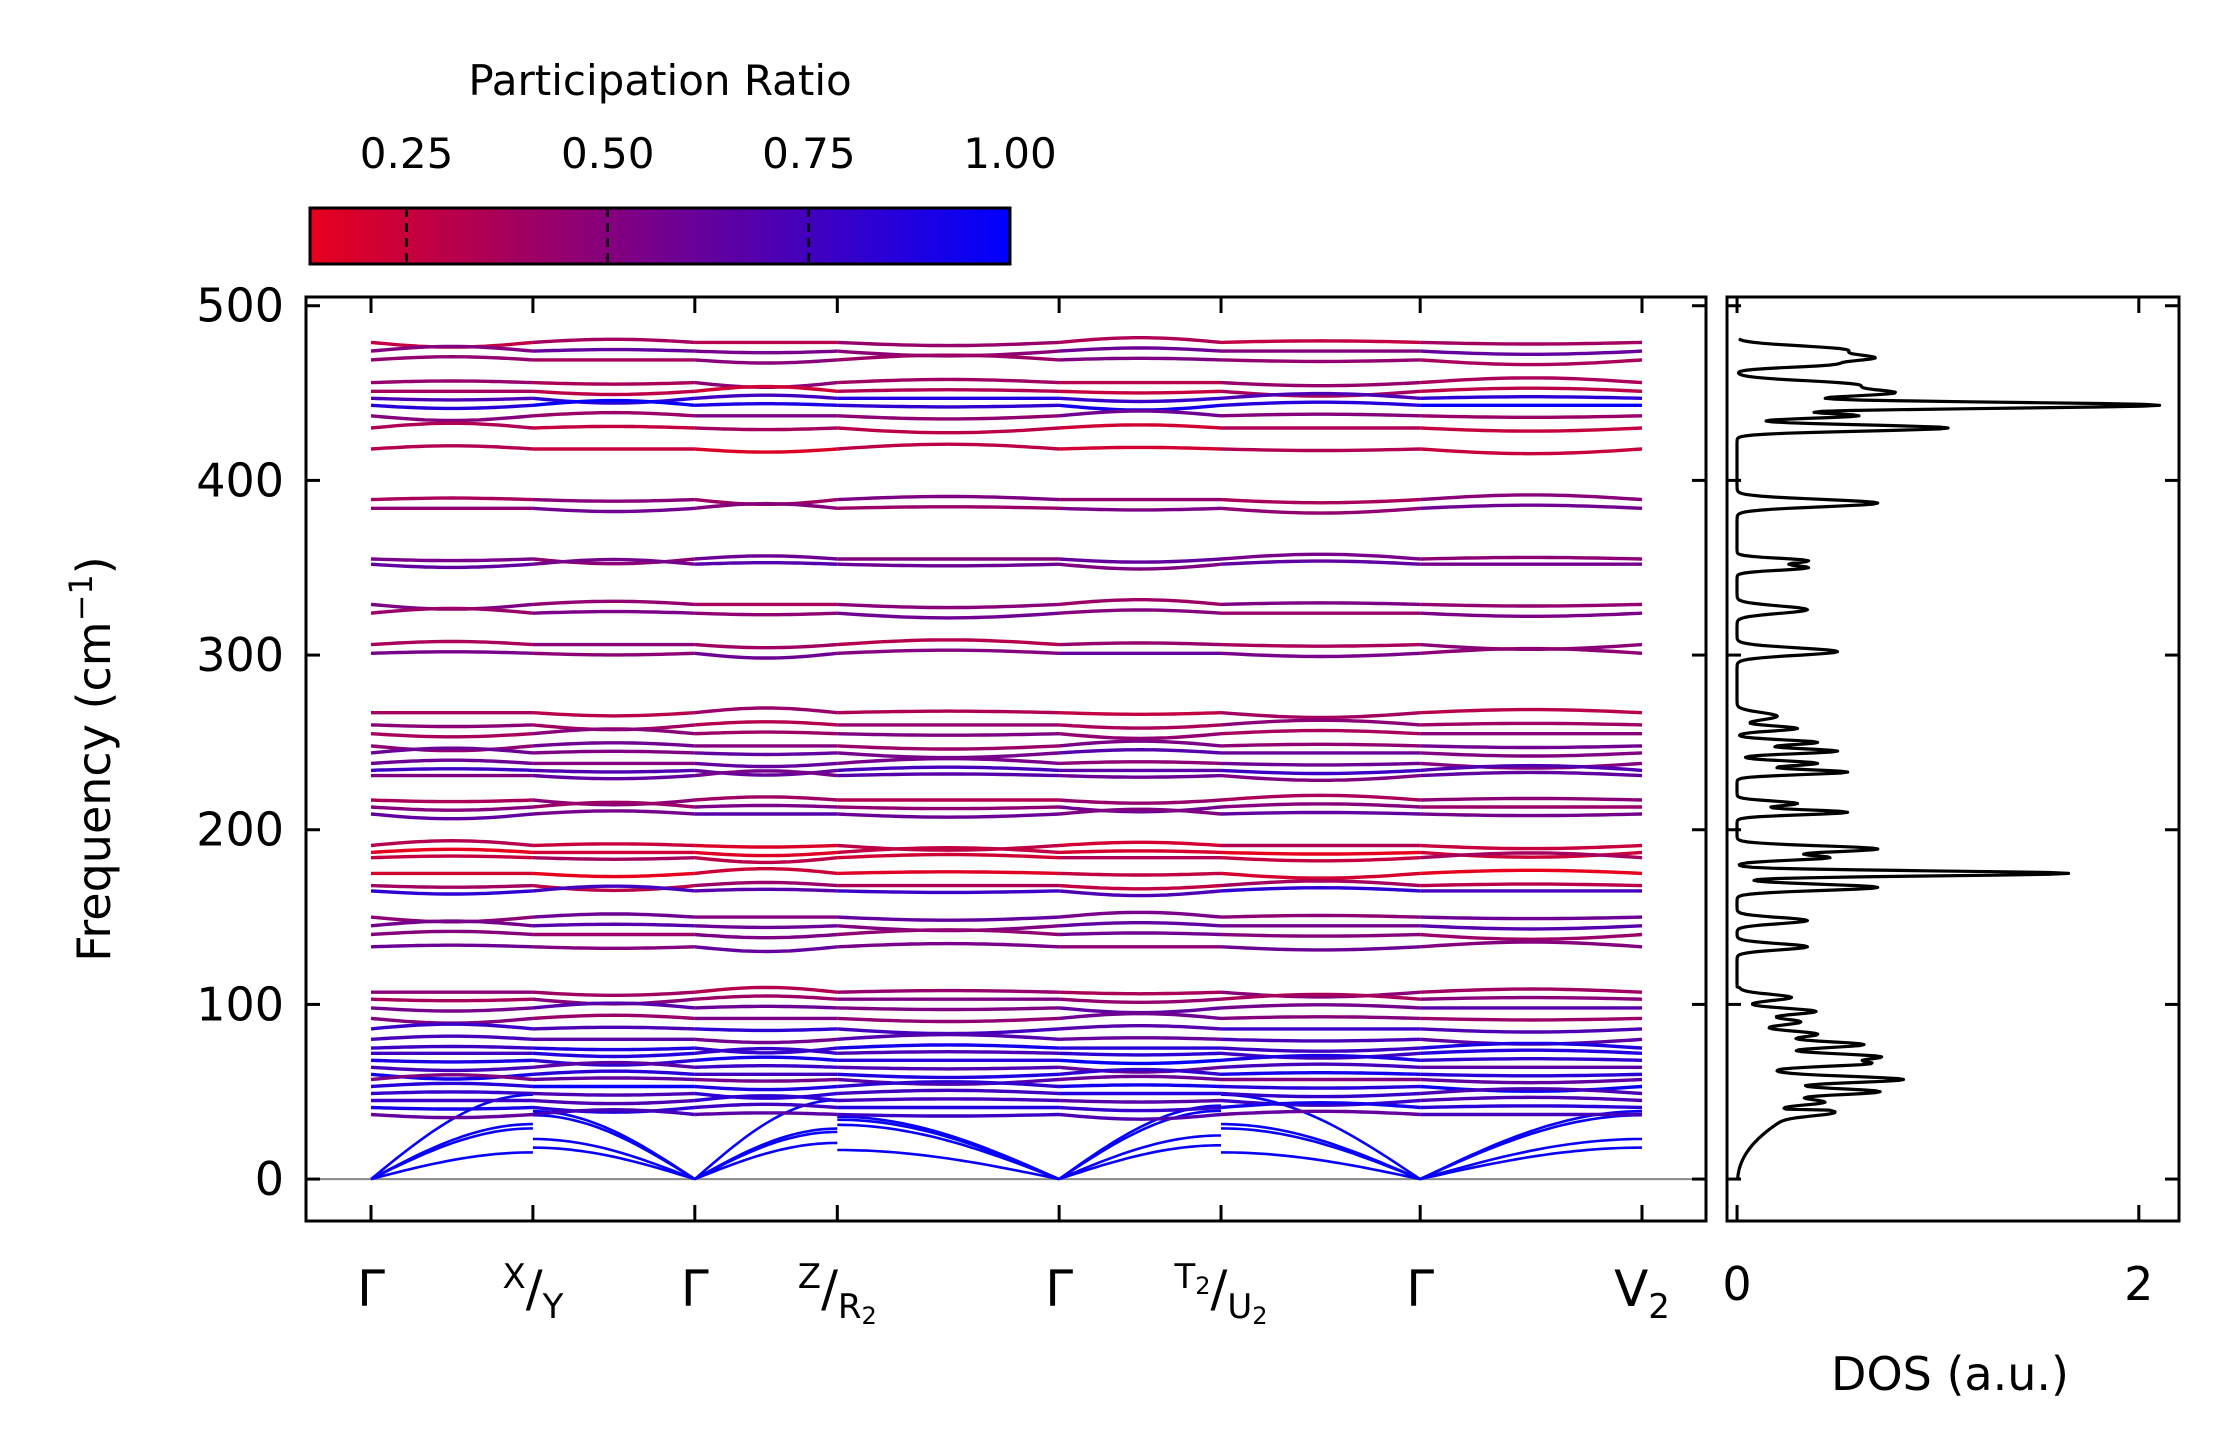  I want to click on band-ytick-label: 0, so click(269, 1179).